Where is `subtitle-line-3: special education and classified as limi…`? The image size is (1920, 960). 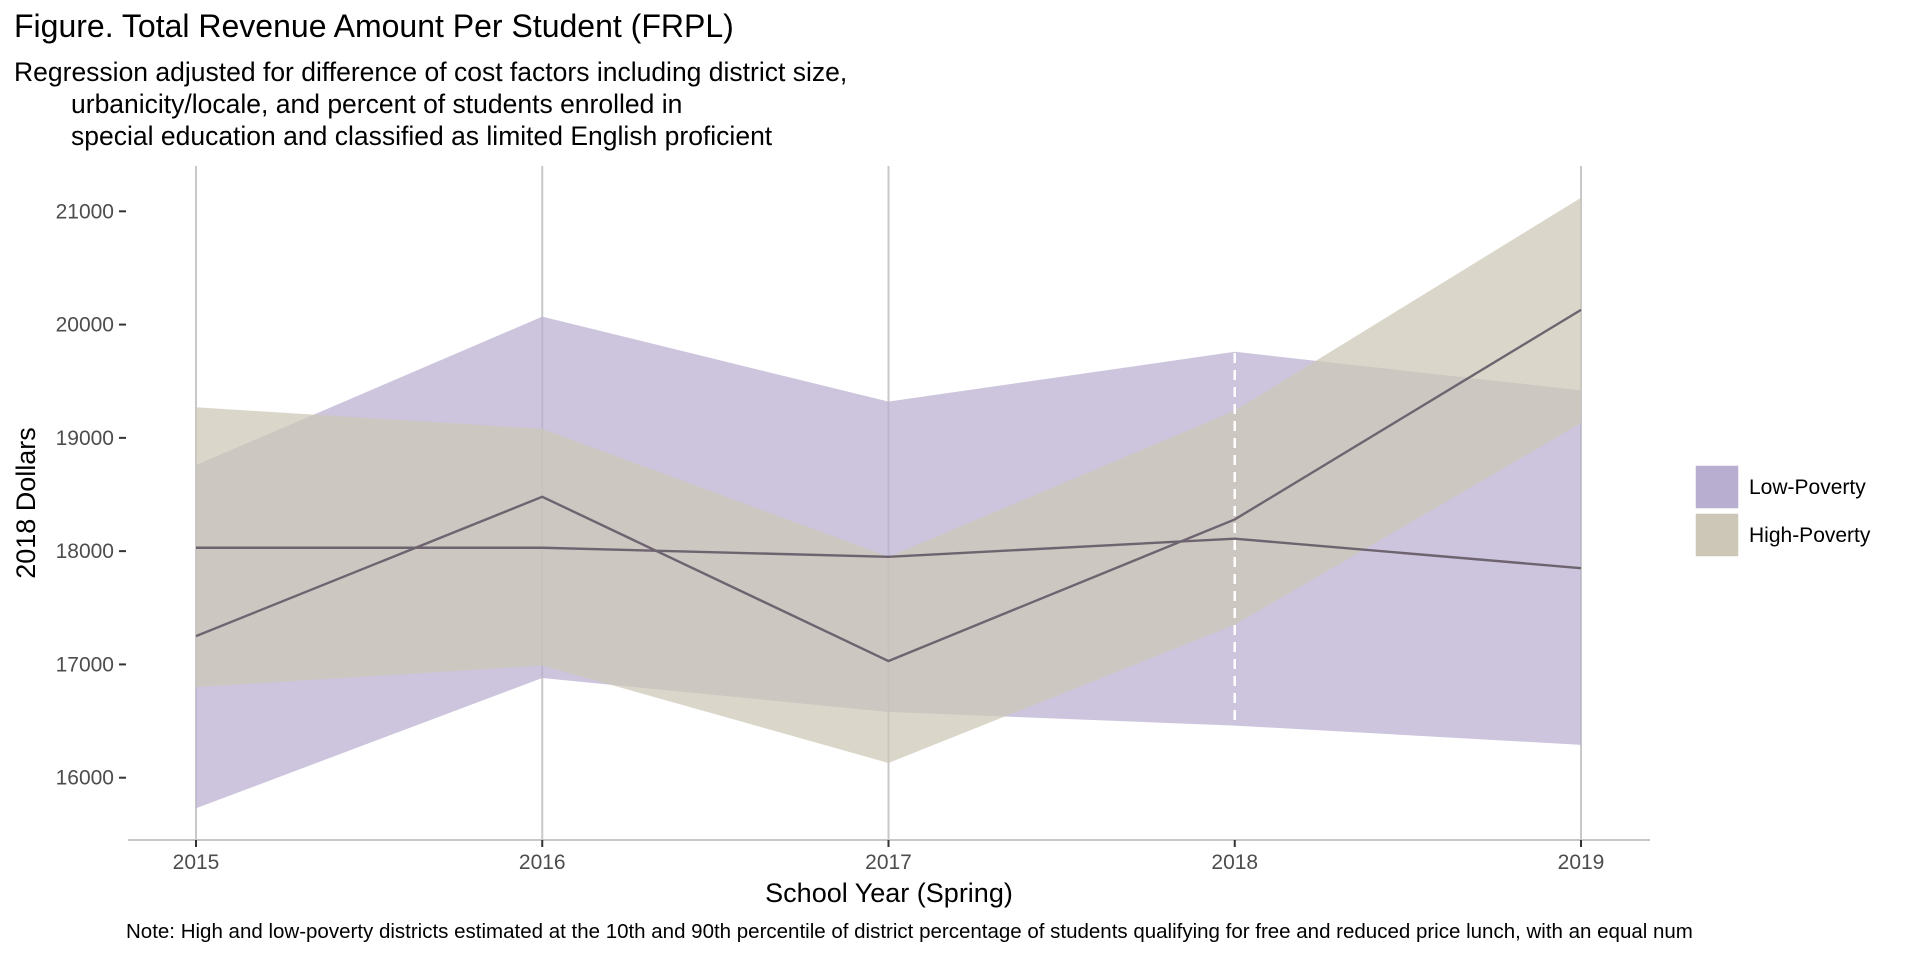 subtitle-line-3: special education and classified as limi… is located at coordinates (422, 136).